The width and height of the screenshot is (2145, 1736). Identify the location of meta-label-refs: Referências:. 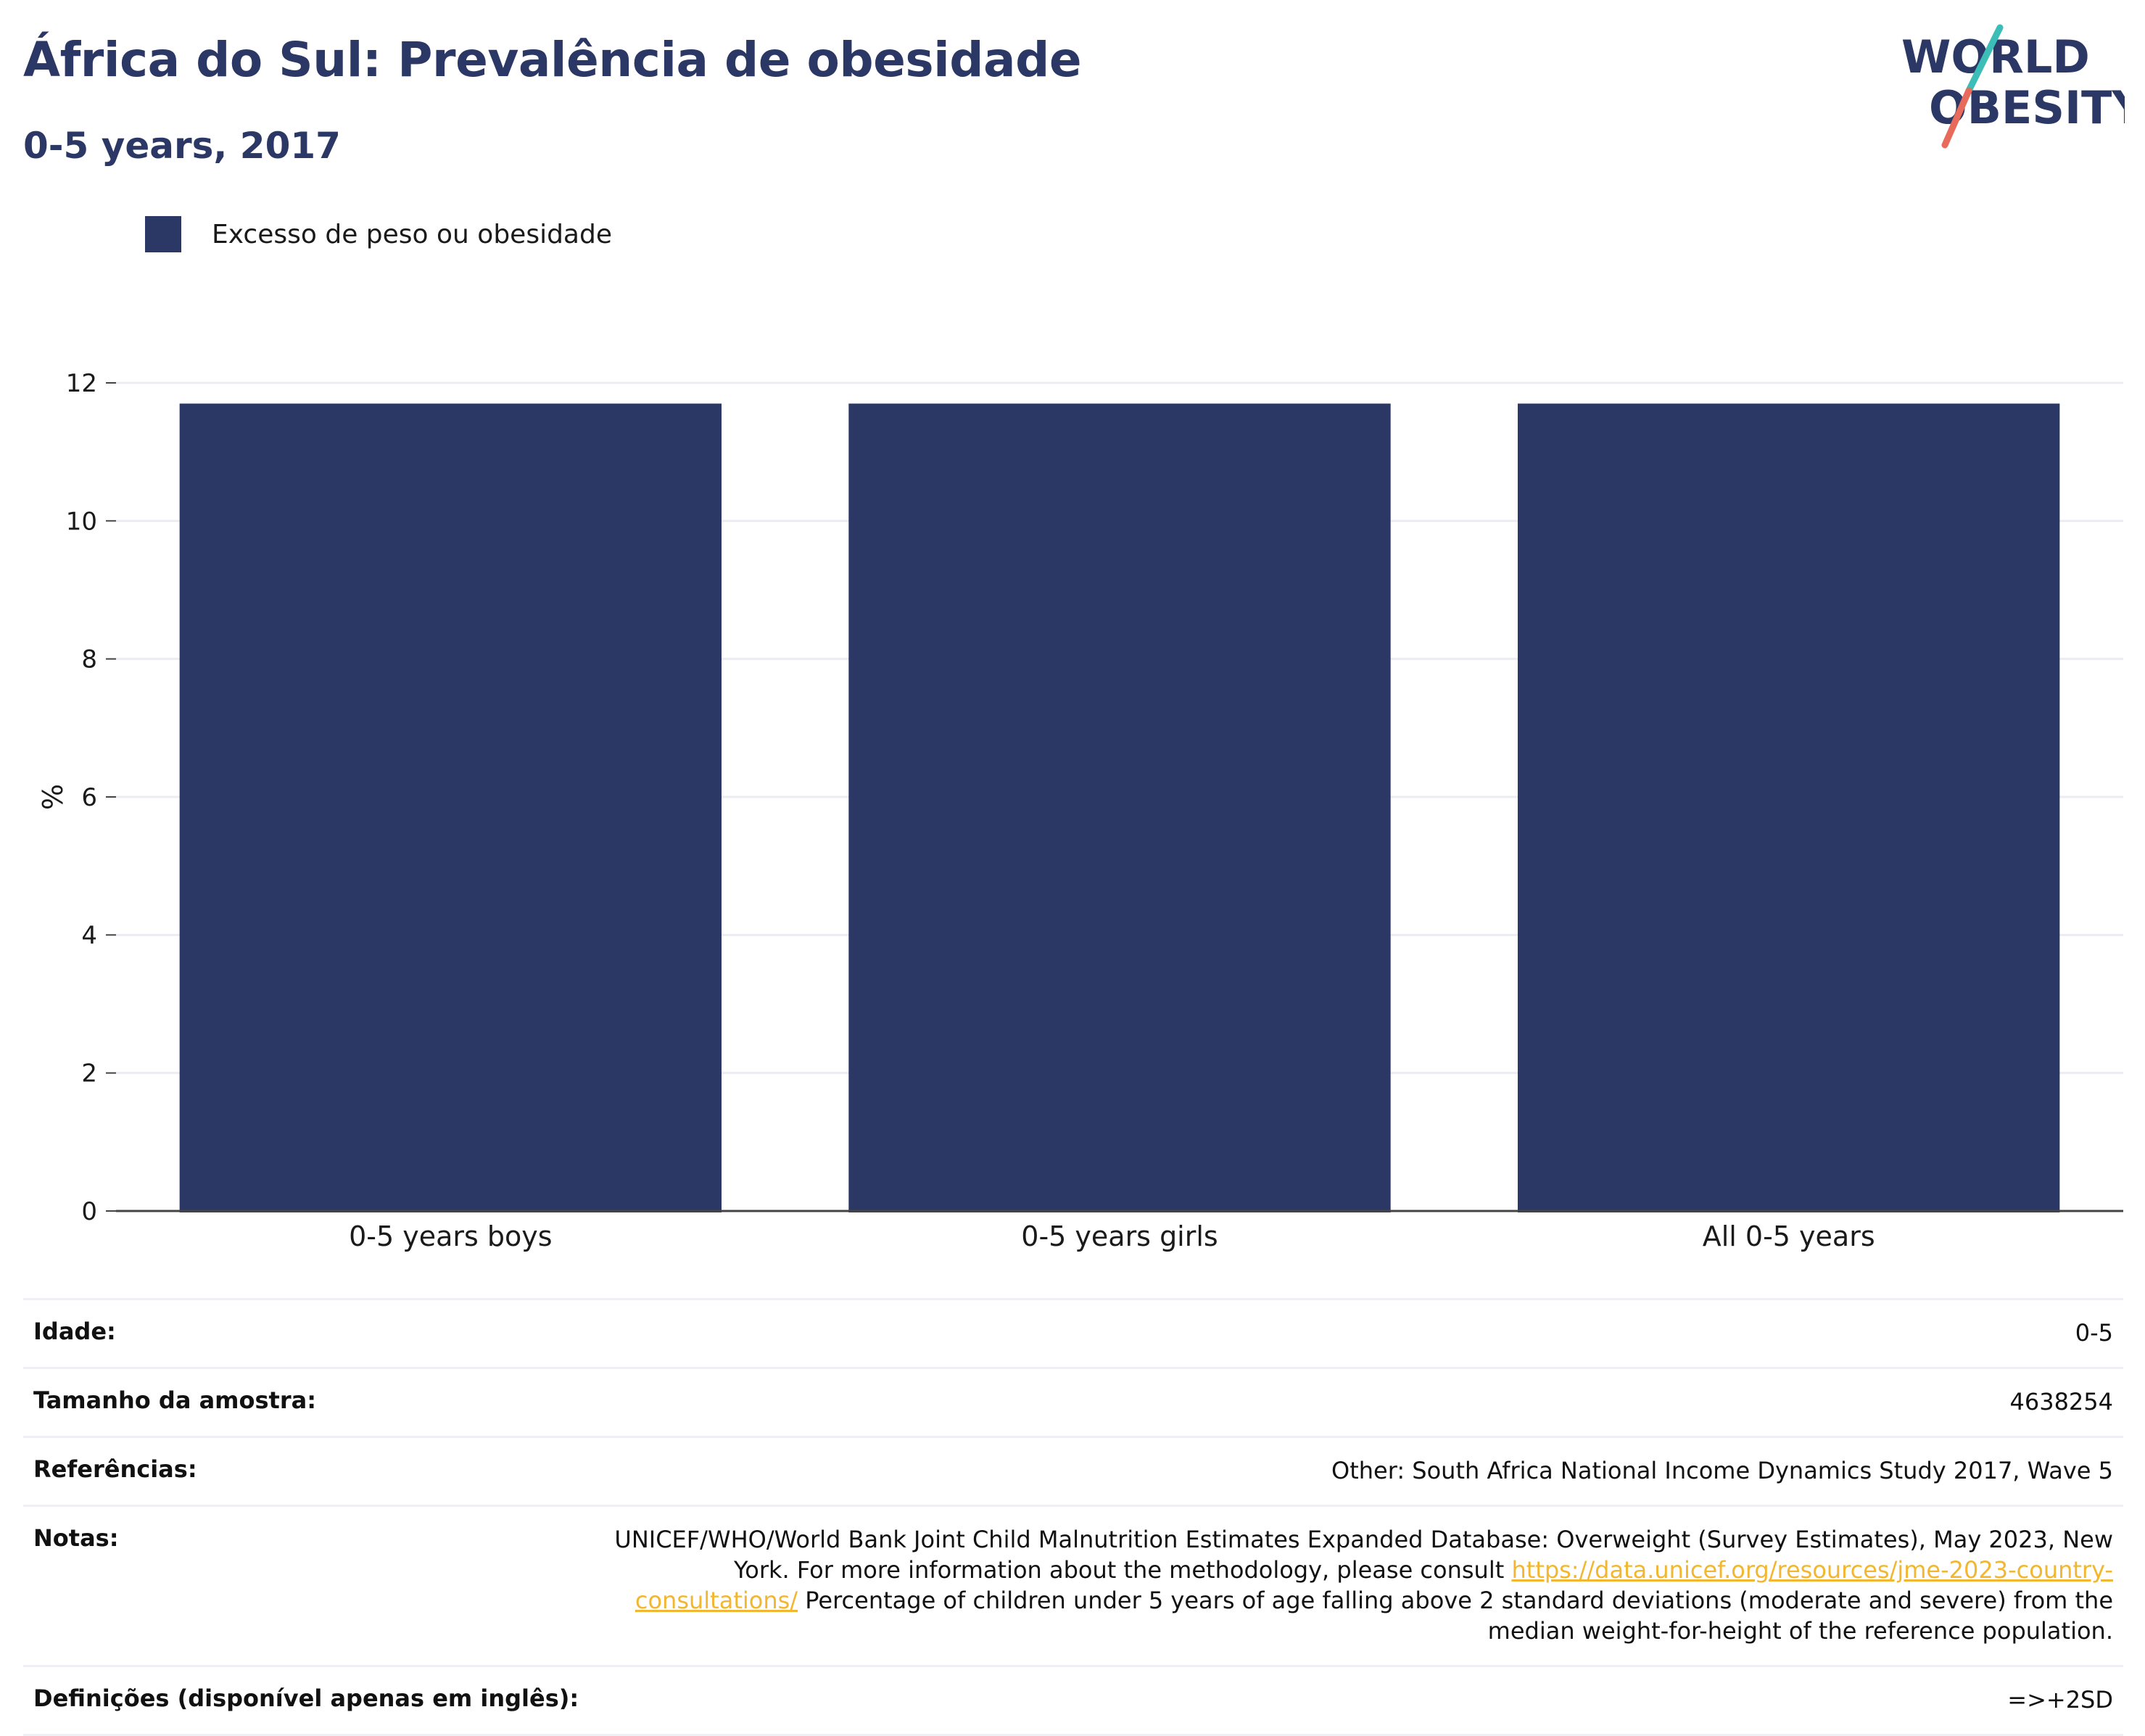
(115, 1469).